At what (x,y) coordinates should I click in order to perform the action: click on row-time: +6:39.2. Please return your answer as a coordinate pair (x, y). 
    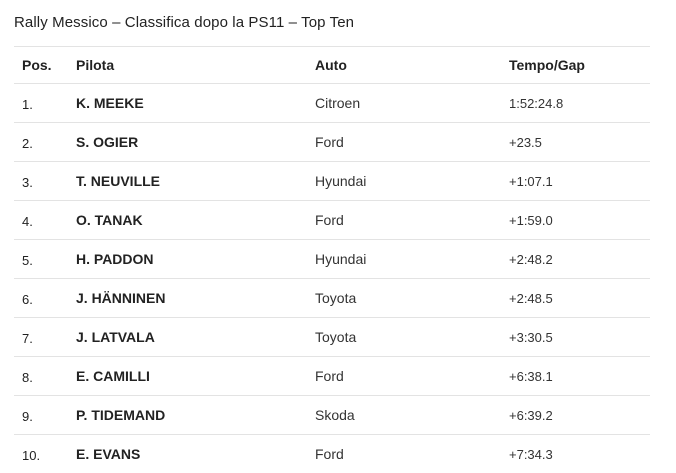
    Looking at the image, I should click on (579, 415).